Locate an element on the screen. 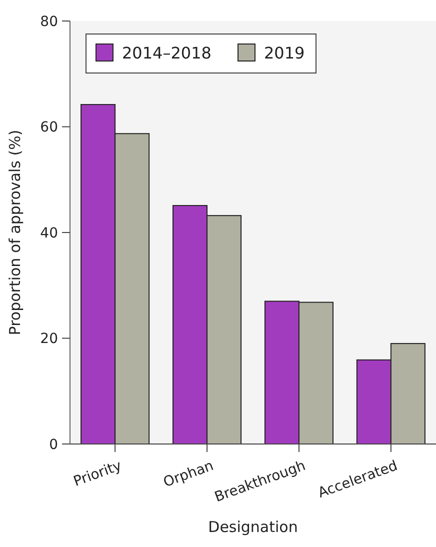 The image size is (436, 547). legend-label: 2014–2018 is located at coordinates (167, 53).